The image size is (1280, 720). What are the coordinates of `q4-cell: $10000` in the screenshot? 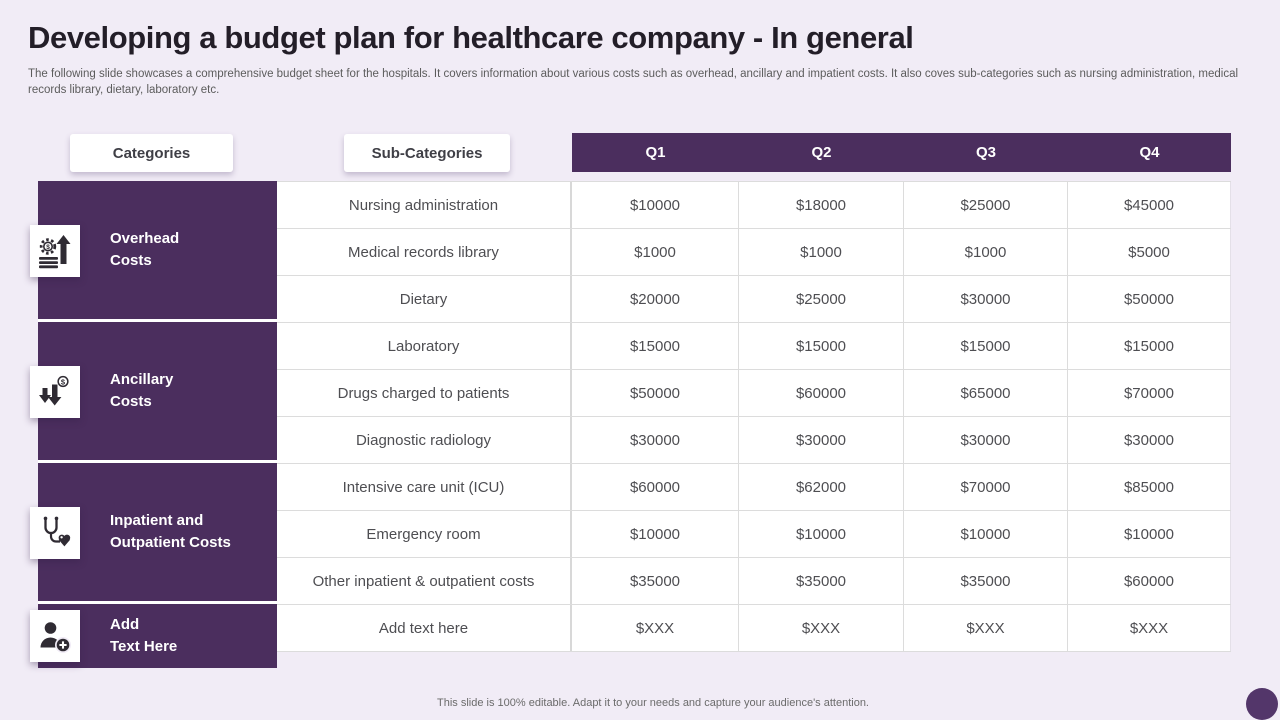 It's located at (1149, 534).